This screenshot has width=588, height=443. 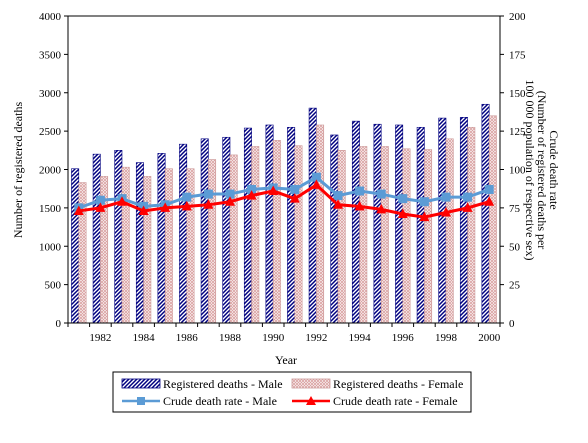 I want to click on y2-ticks: 0 25 50 75 100 125 150 175 200, so click(x=513, y=170).